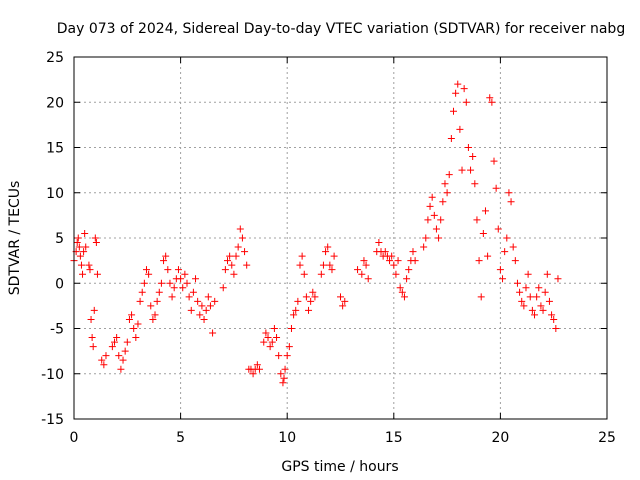 The image size is (640, 480). Describe the element at coordinates (55, 194) in the screenshot. I see `y-tick-label: 10` at that location.